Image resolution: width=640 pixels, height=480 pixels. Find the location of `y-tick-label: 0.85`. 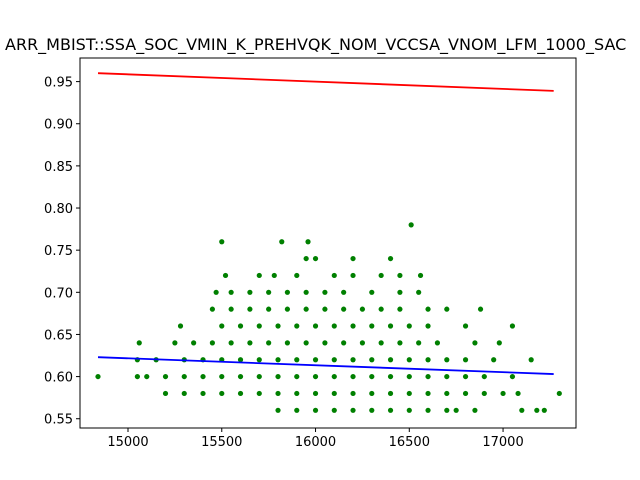

y-tick-label: 0.85 is located at coordinates (58, 167).